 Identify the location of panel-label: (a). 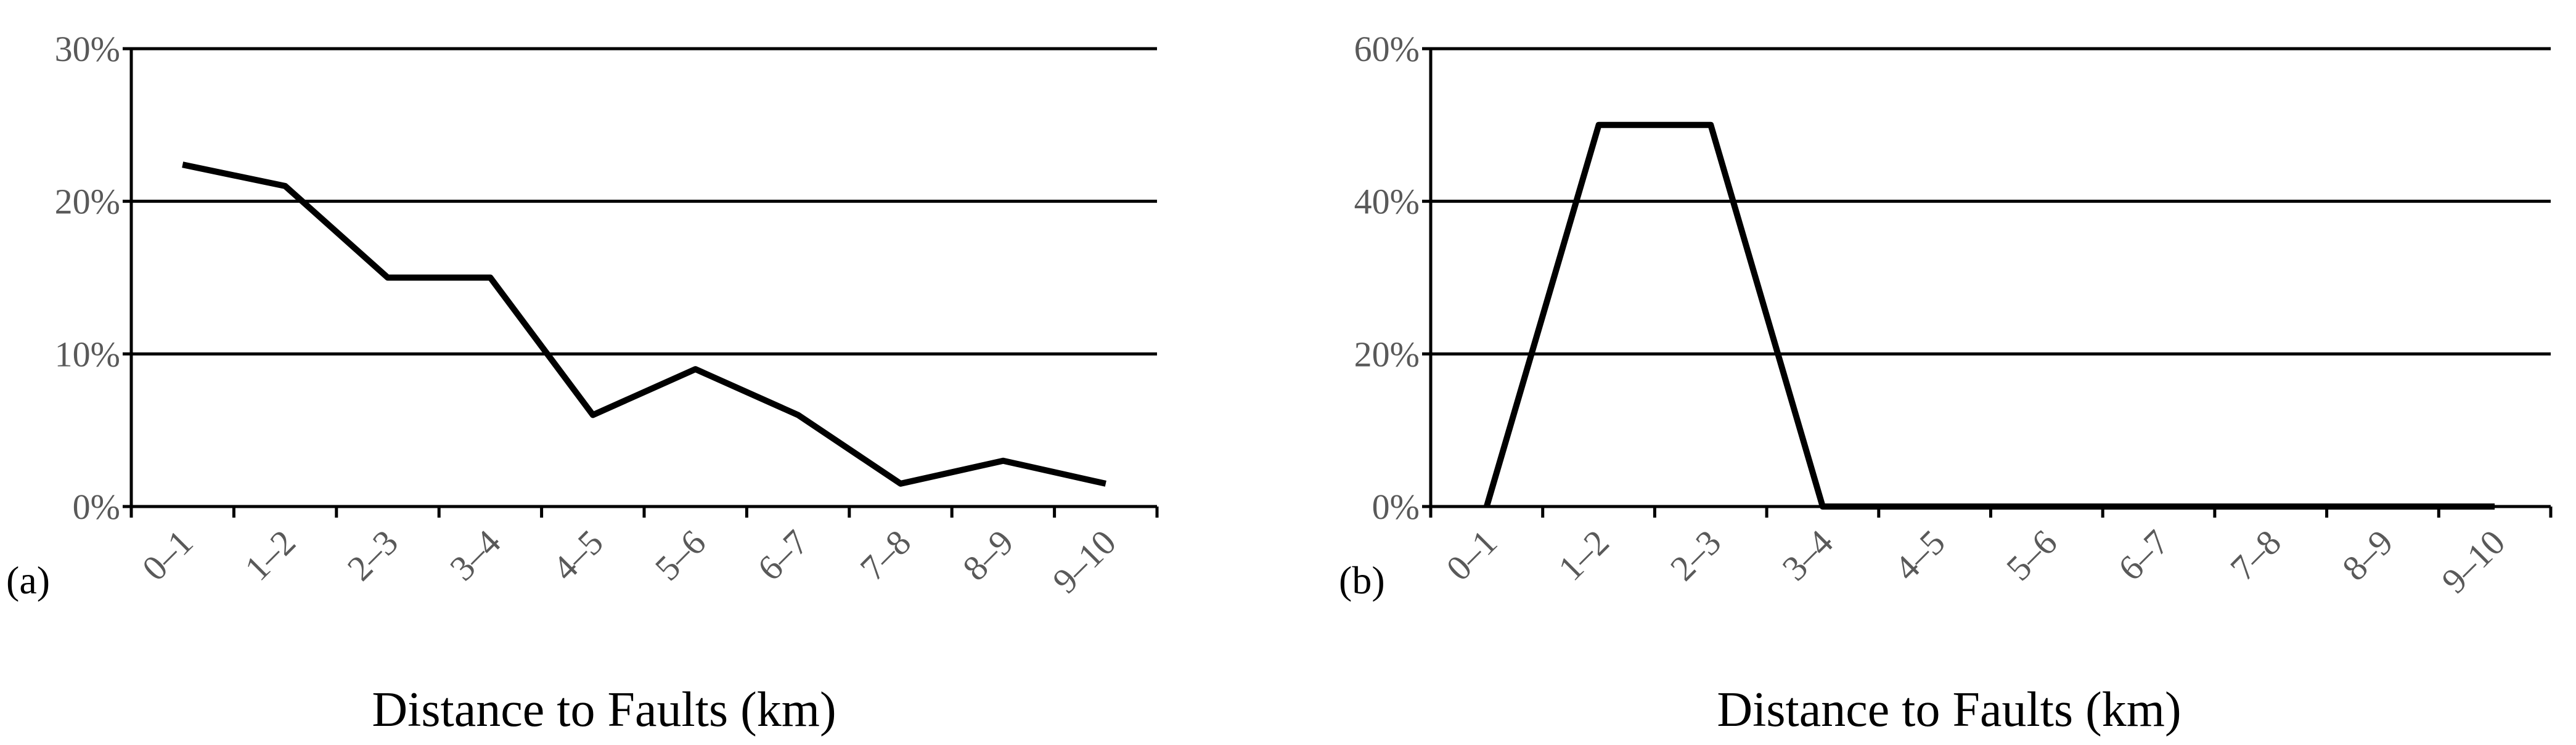
(28, 580).